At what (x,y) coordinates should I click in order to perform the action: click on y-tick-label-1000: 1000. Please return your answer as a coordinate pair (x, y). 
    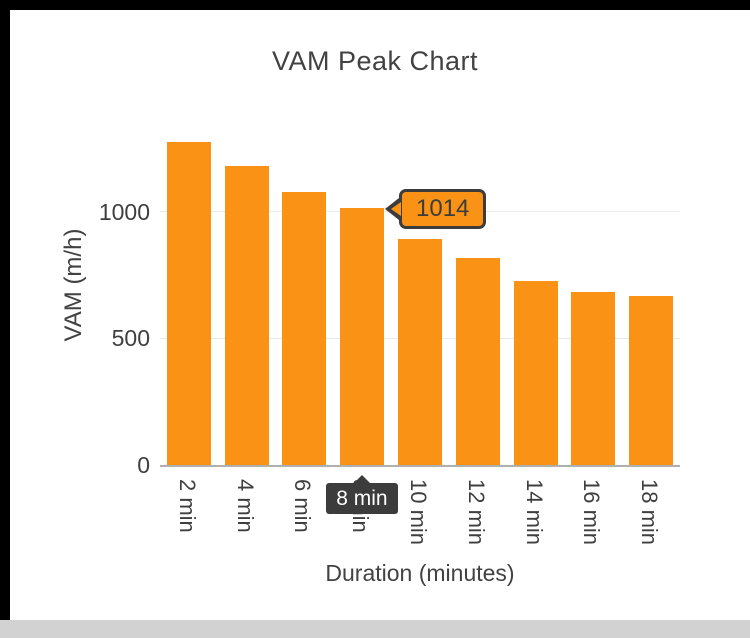
    Looking at the image, I should click on (124, 211).